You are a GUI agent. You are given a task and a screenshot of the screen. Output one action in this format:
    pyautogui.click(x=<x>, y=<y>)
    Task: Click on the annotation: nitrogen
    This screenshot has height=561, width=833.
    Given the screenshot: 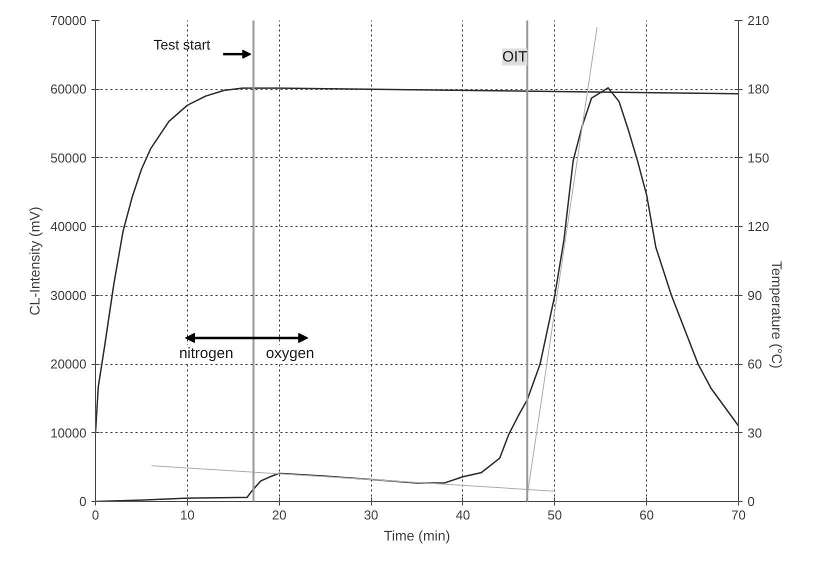 What is the action you would take?
    pyautogui.click(x=206, y=353)
    